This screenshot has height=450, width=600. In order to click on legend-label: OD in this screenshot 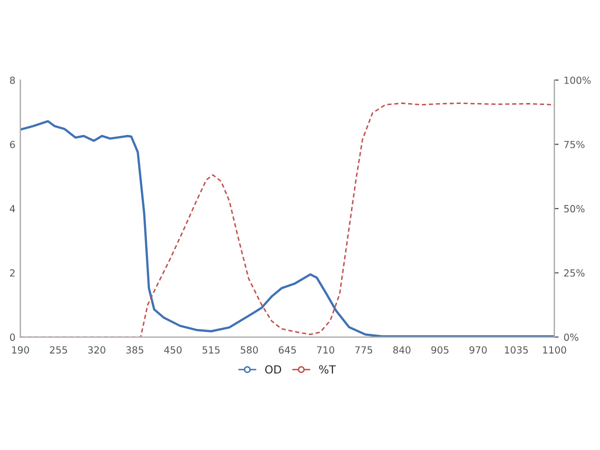, I will do `click(273, 369)`.